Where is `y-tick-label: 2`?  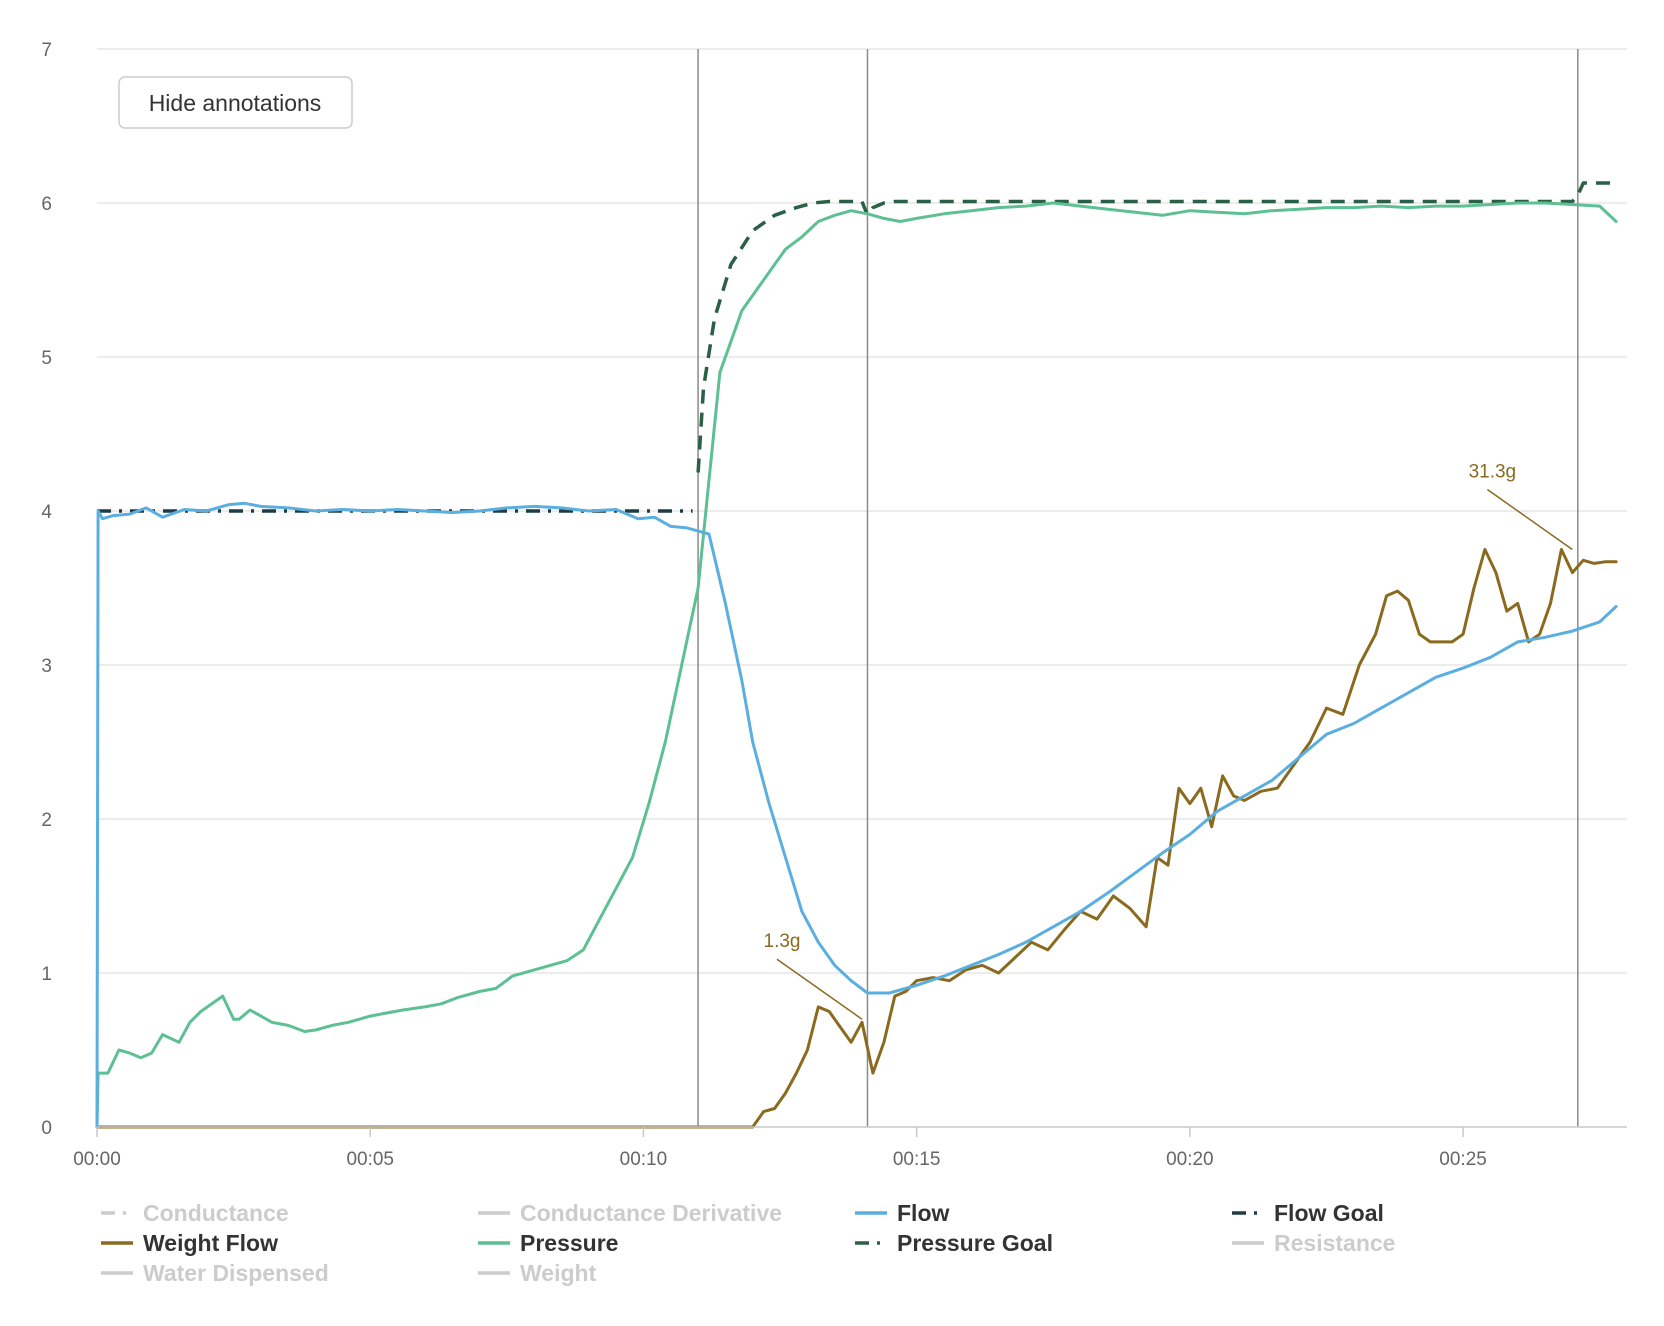 y-tick-label: 2 is located at coordinates (46, 820).